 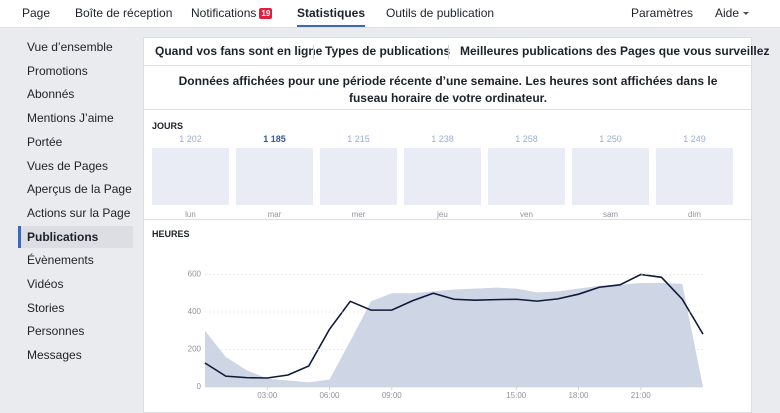 I want to click on nav-item: Page, so click(x=36, y=13).